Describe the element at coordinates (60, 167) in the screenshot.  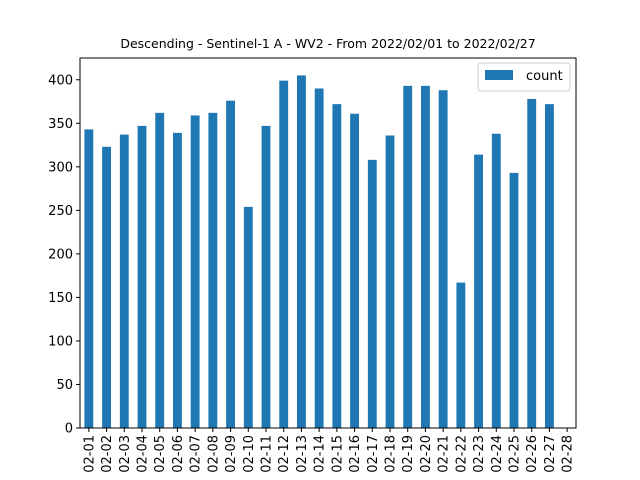
I see `y-tick-label: 300` at that location.